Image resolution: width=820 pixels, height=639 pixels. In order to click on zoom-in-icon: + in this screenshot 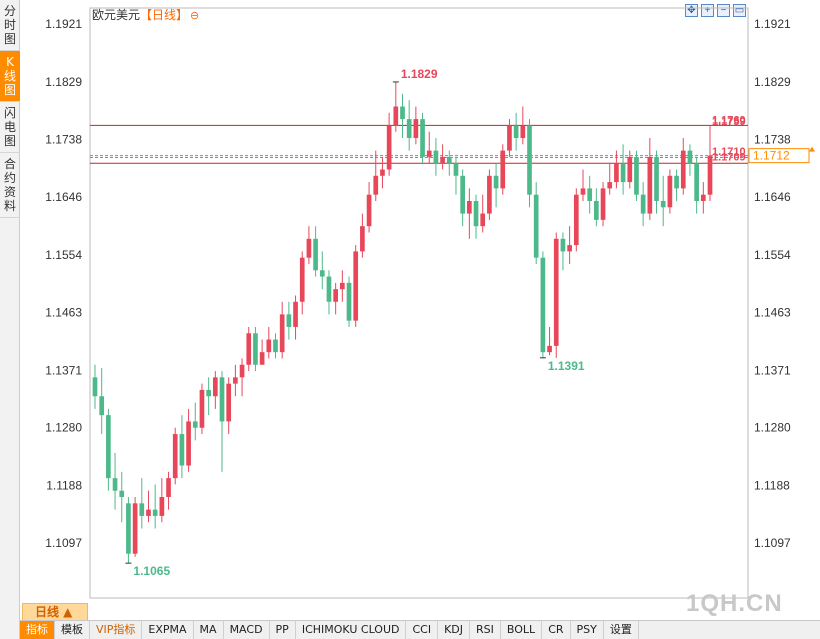, I will do `click(707, 10)`.